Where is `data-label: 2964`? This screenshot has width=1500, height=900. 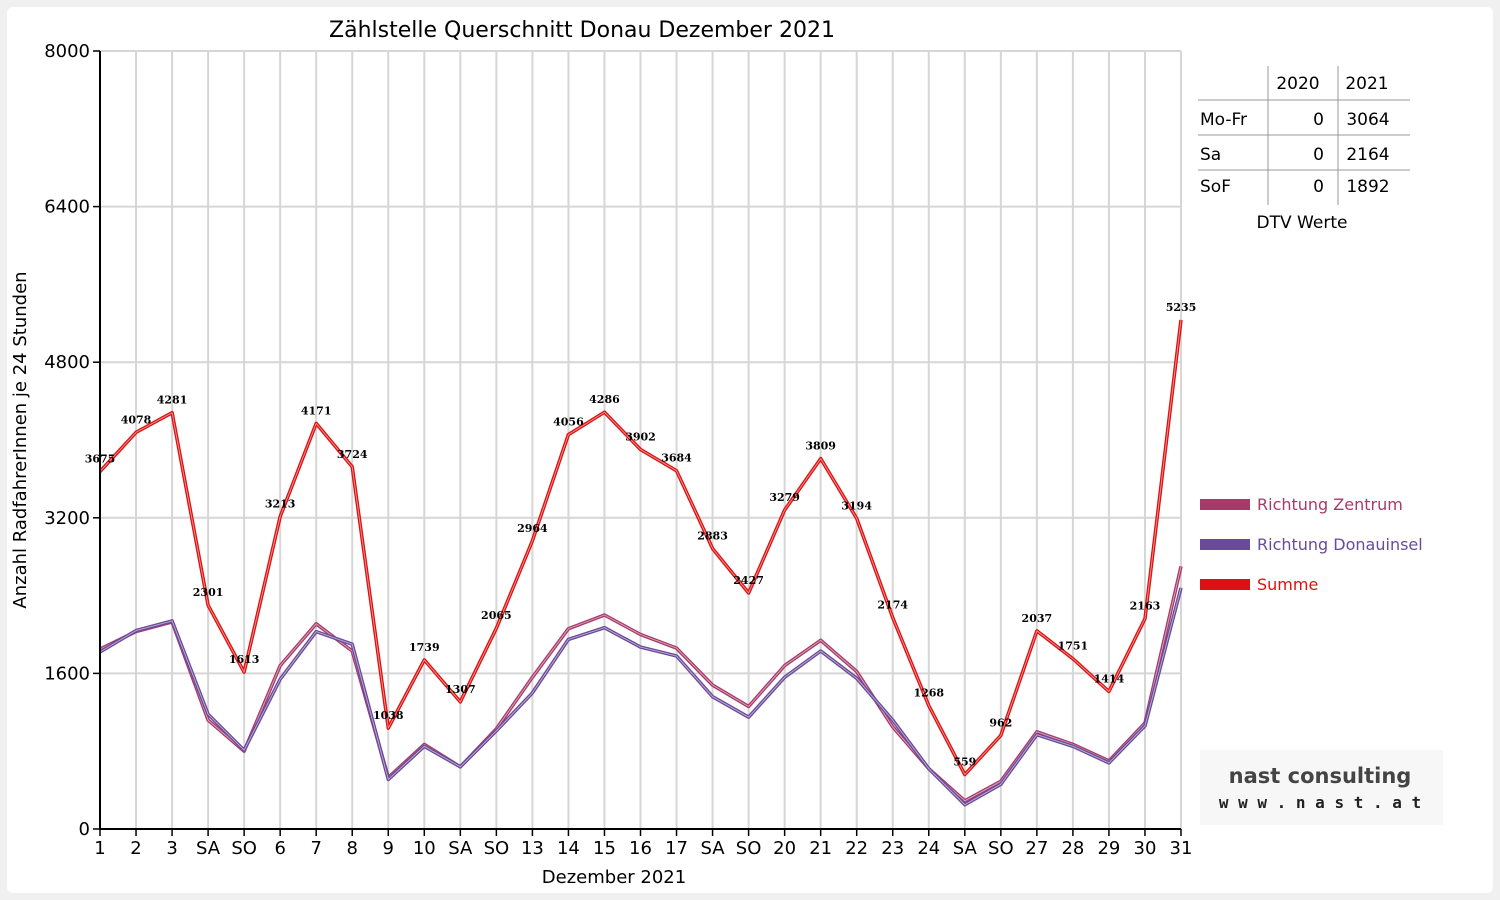
data-label: 2964 is located at coordinates (532, 528).